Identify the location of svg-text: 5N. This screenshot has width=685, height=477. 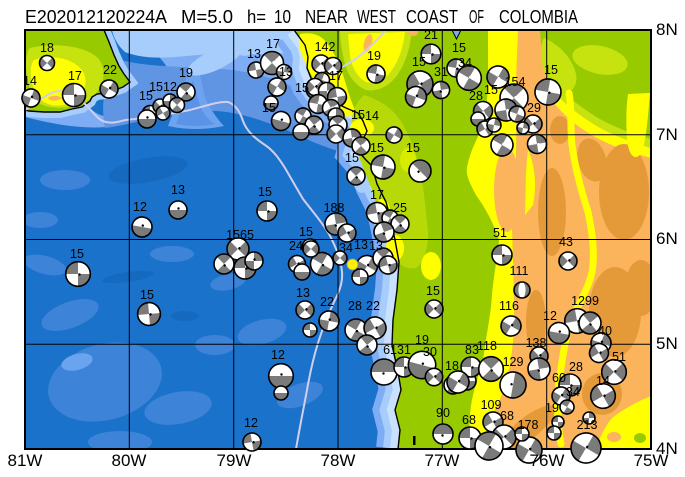
(667, 343).